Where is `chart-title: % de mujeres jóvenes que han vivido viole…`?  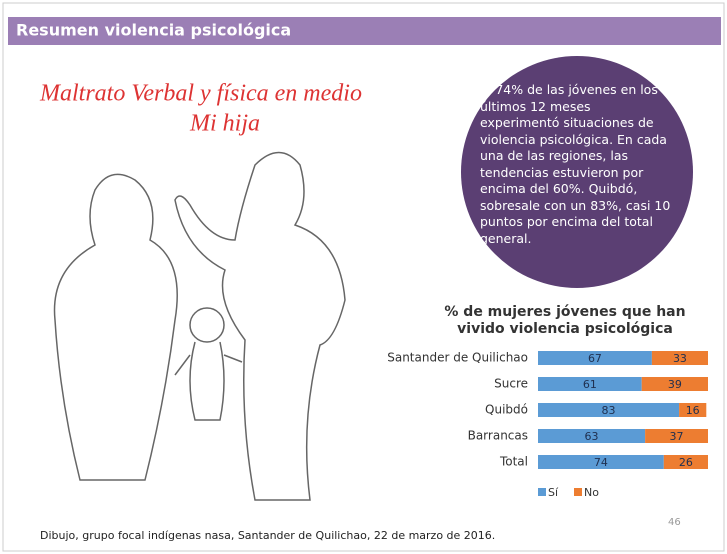 chart-title: % de mujeres jóvenes que han vivido viole… is located at coordinates (564, 320).